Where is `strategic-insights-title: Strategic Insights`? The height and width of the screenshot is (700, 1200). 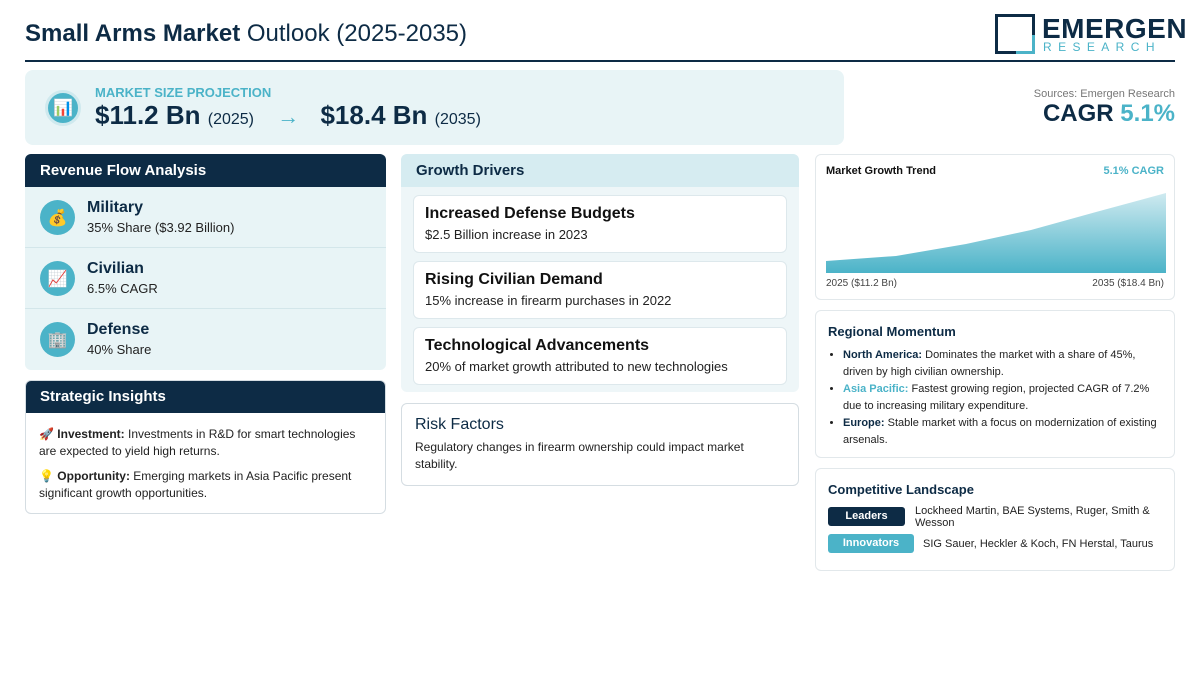
strategic-insights-title: Strategic Insights is located at coordinates (205, 397).